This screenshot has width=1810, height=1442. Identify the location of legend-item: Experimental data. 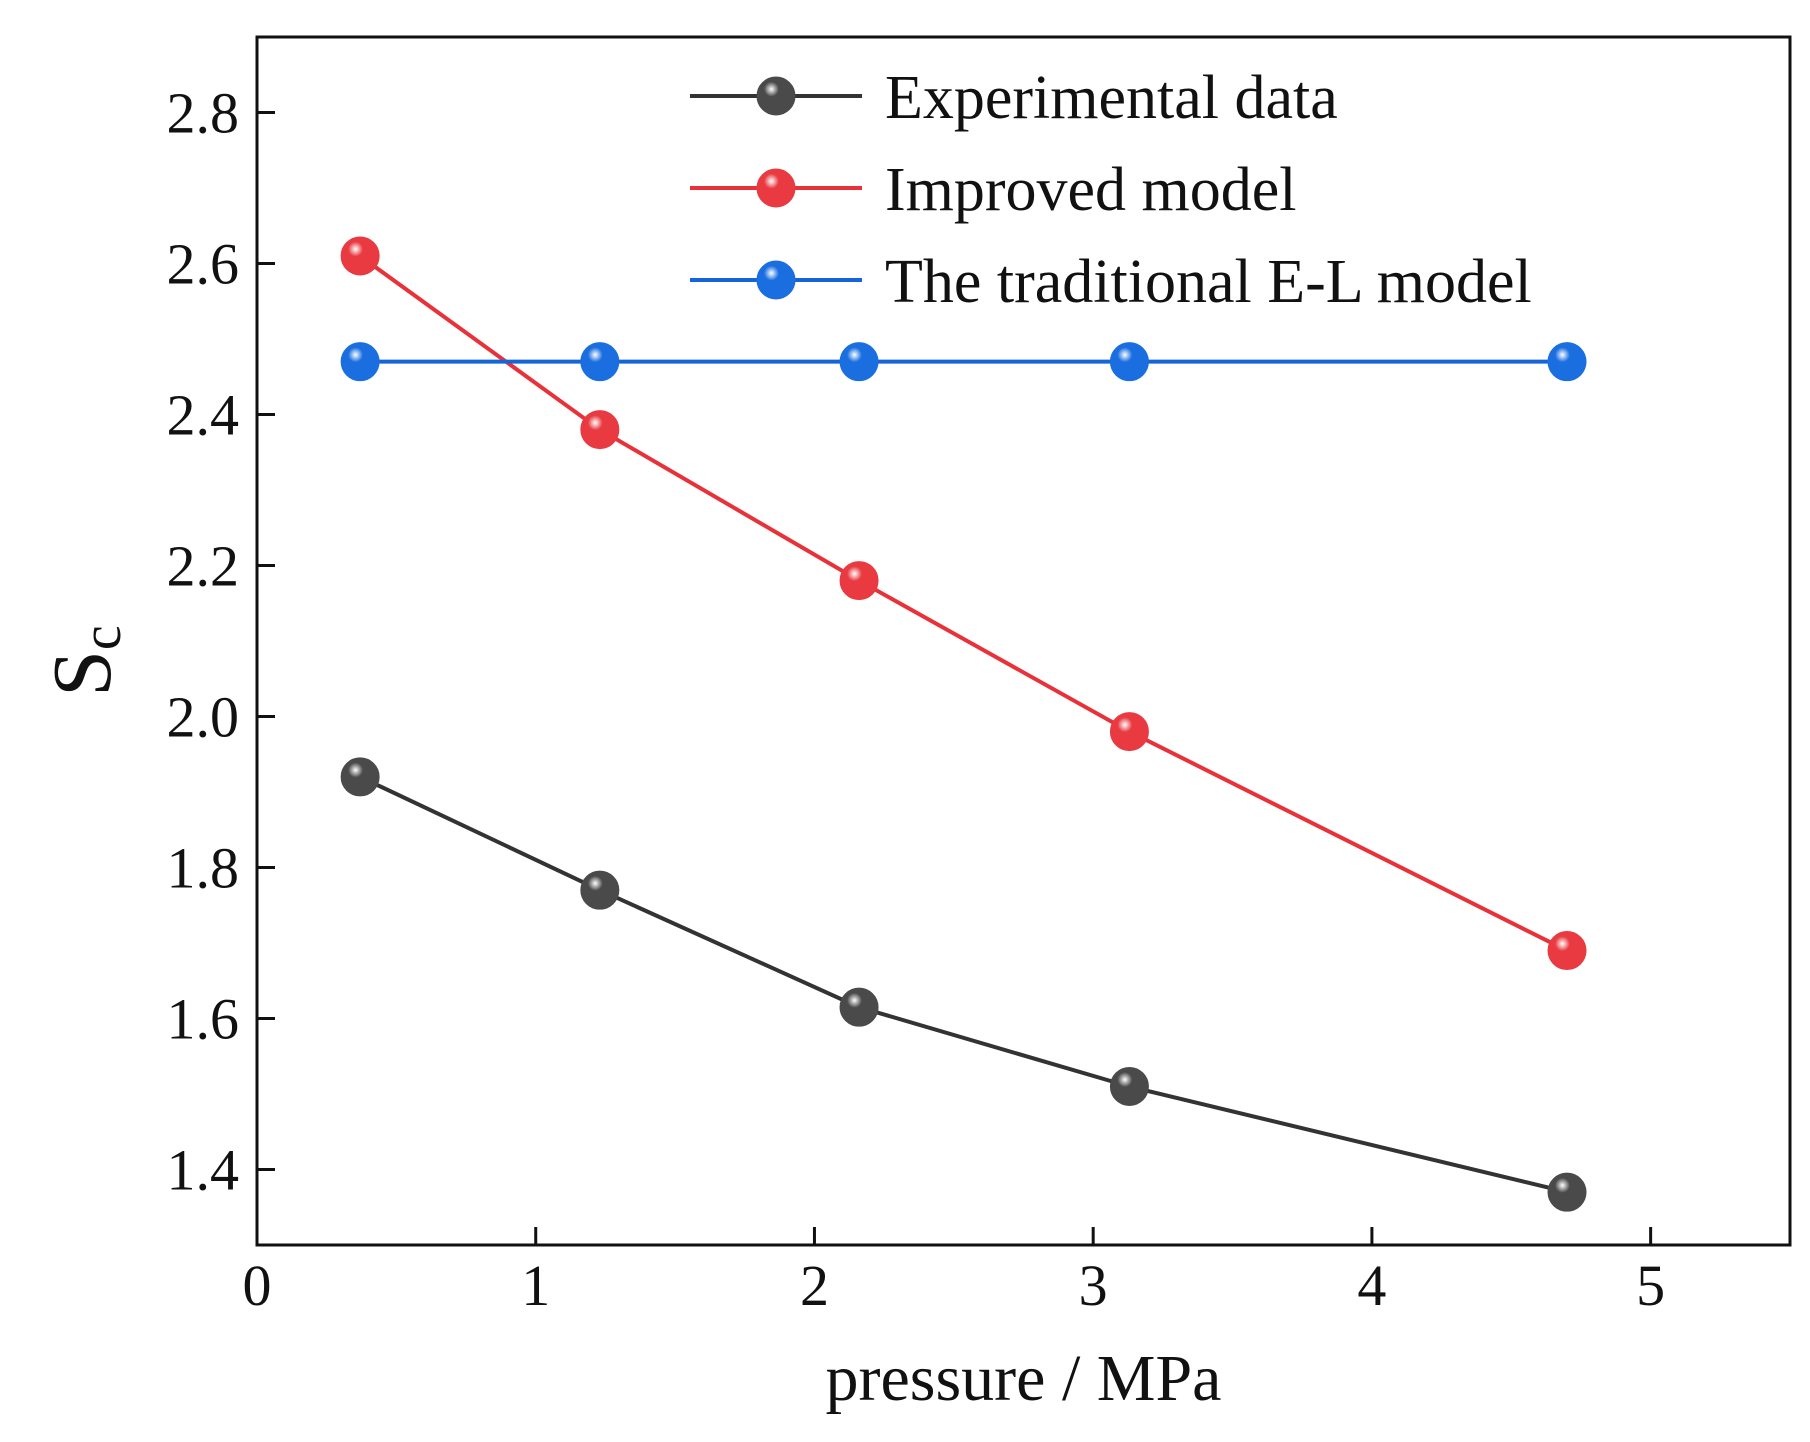
(1014, 98).